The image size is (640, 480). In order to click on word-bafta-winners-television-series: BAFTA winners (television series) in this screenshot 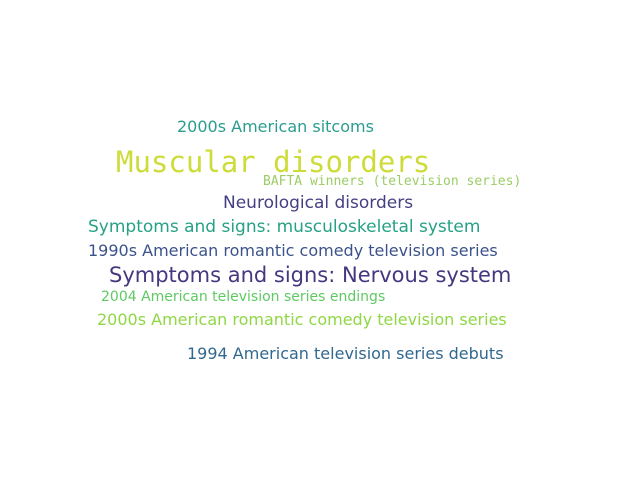, I will do `click(392, 181)`.